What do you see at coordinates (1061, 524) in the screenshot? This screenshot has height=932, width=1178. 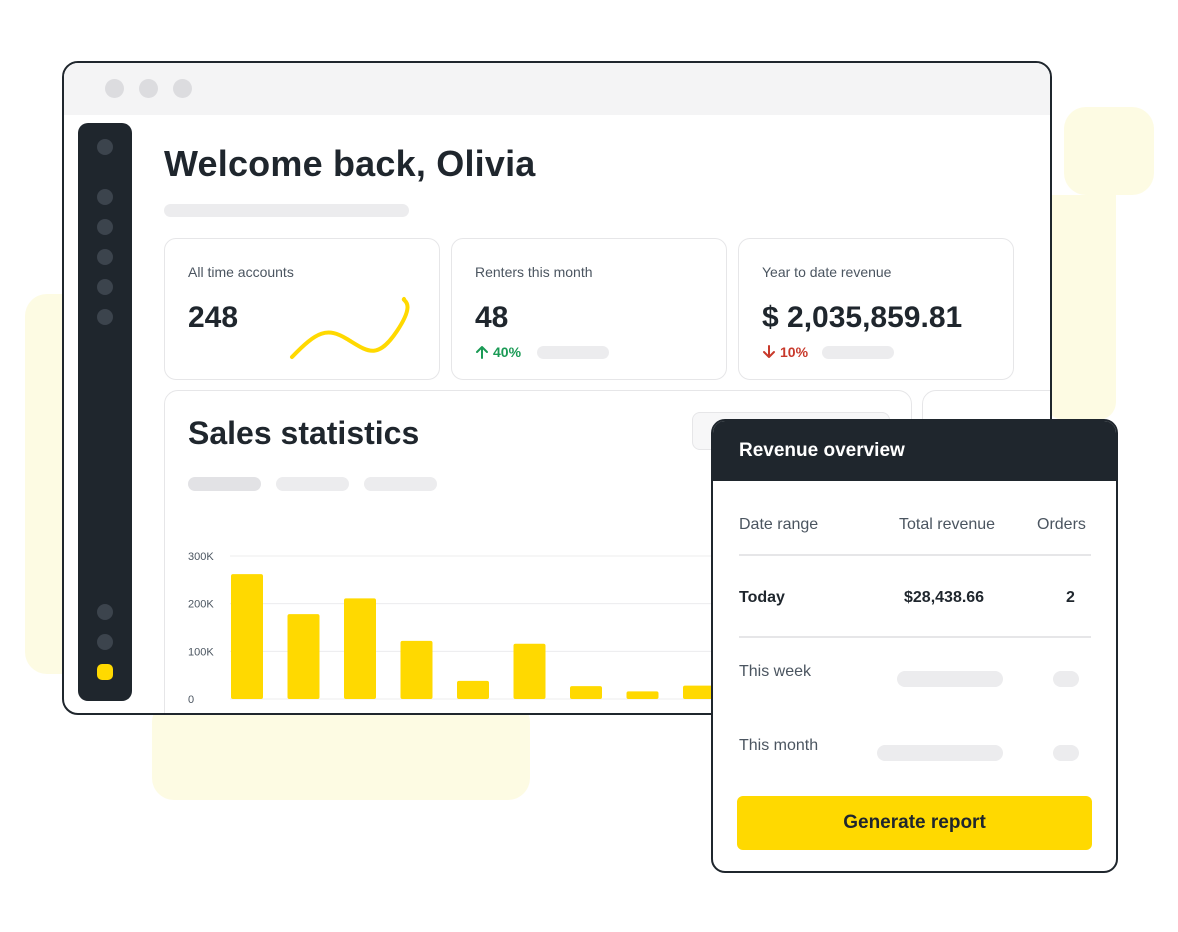 I see `column-header-orders: Orders` at bounding box center [1061, 524].